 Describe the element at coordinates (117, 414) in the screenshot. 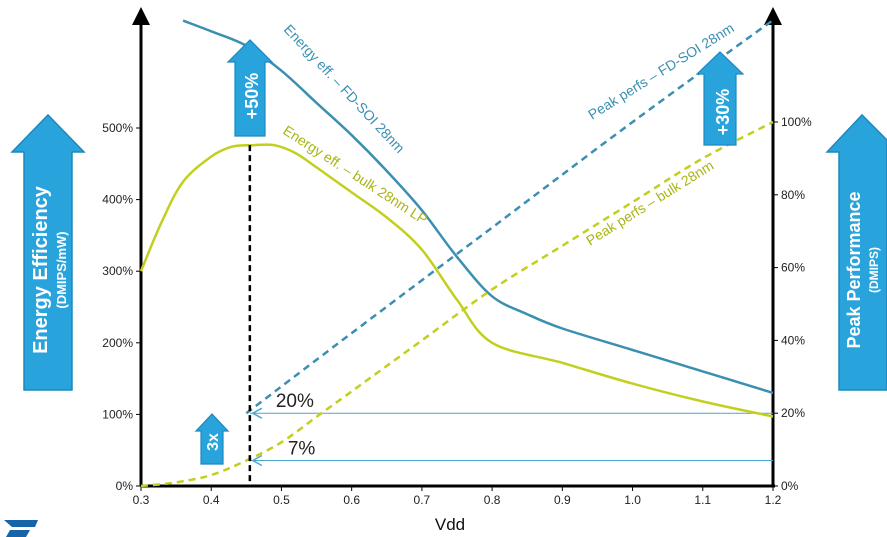

I see `left-tick-label: 100%` at that location.